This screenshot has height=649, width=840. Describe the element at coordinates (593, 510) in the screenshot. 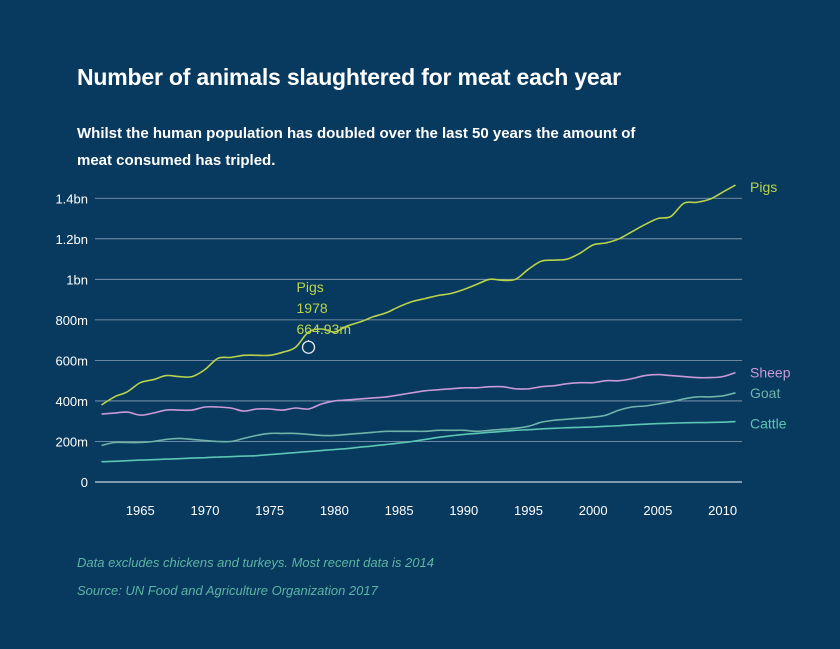

I see `x-tick-label: 2000` at that location.